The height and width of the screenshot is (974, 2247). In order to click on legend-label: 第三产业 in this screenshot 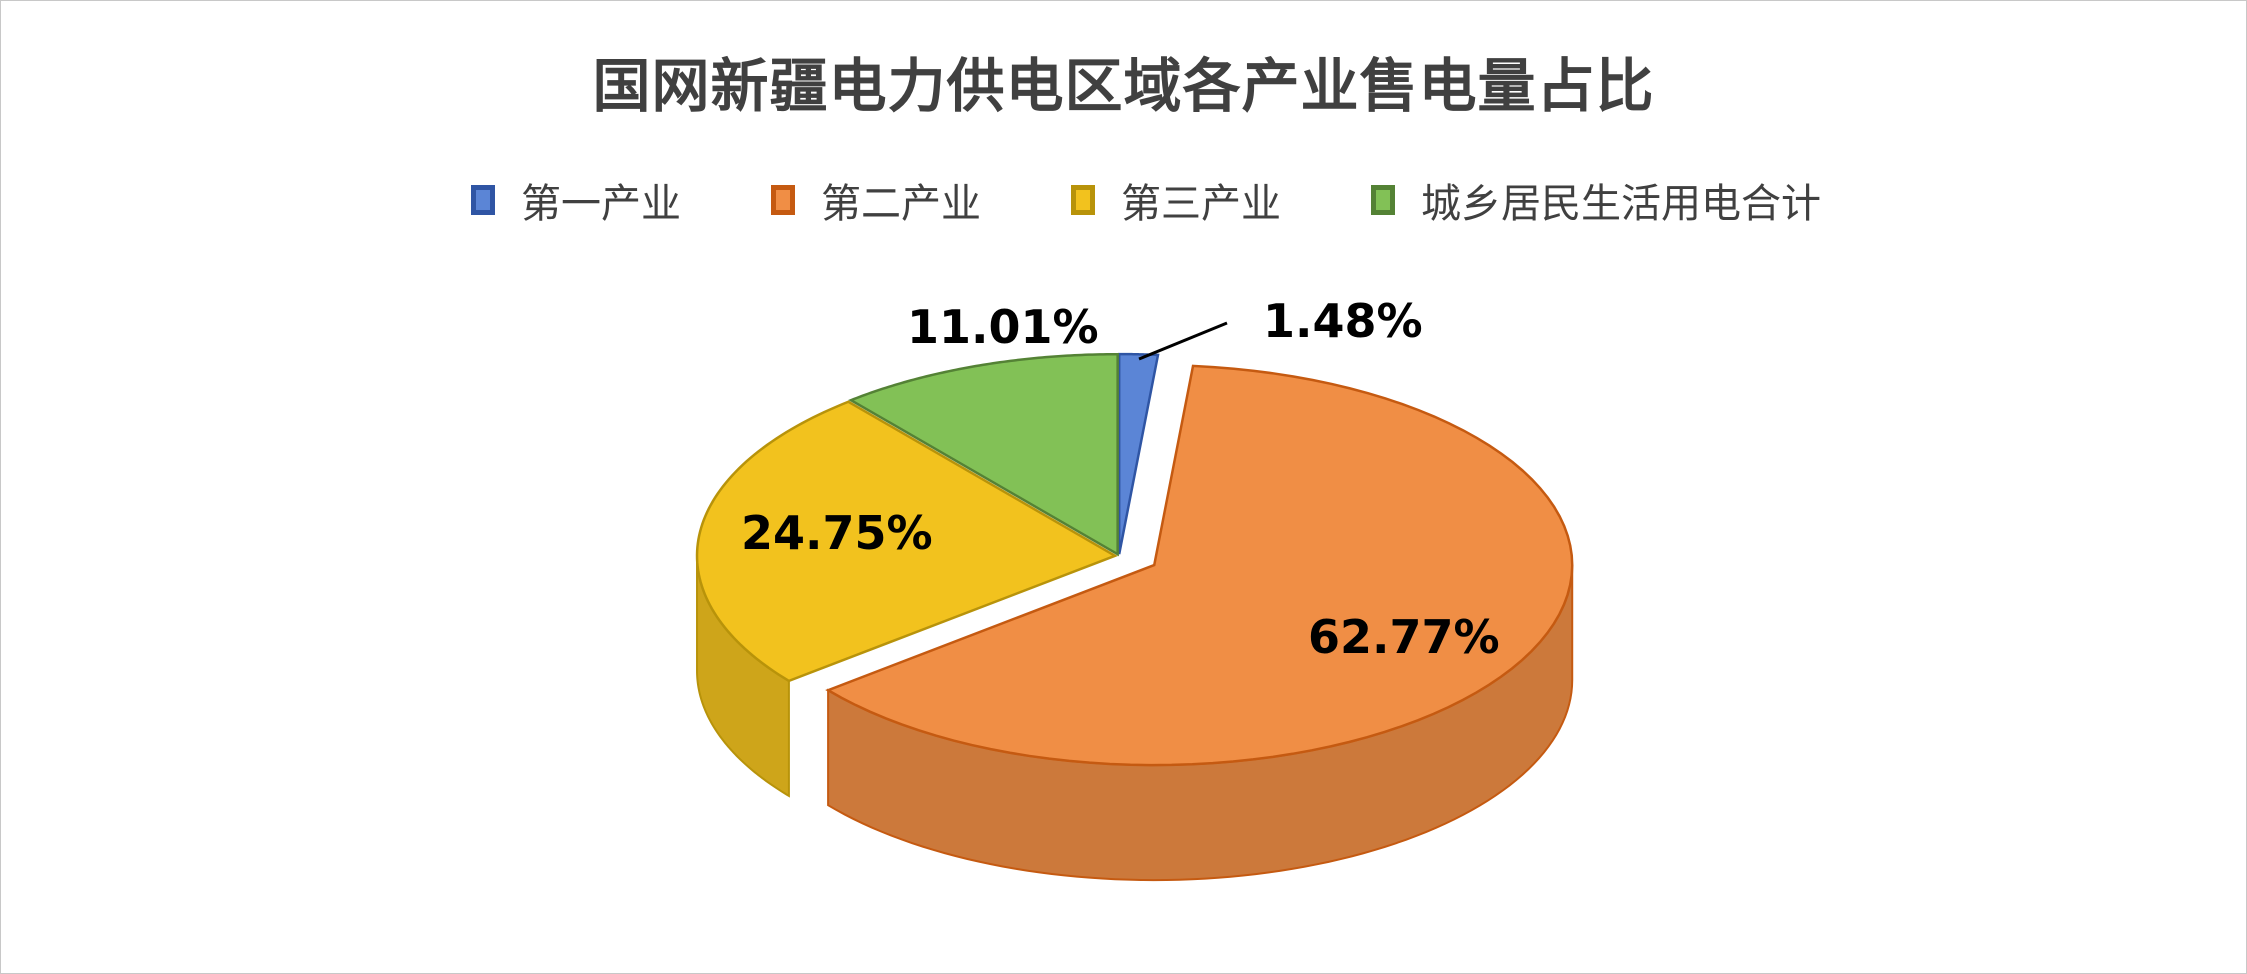, I will do `click(1201, 204)`.